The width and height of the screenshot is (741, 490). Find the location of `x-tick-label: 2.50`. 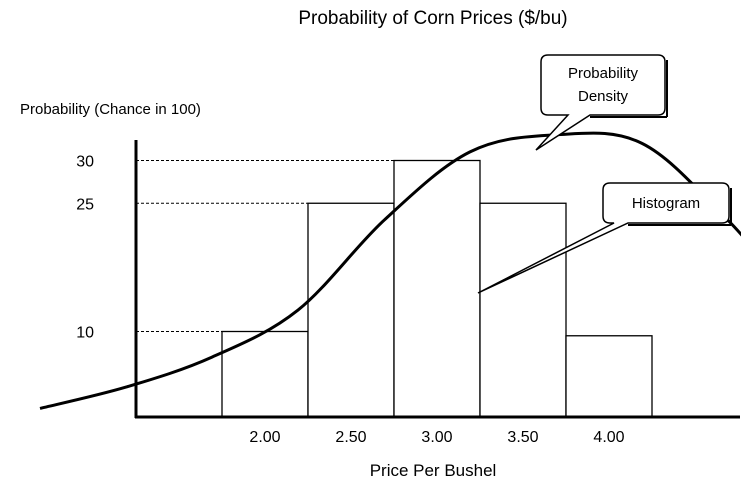

x-tick-label: 2.50 is located at coordinates (350, 437).